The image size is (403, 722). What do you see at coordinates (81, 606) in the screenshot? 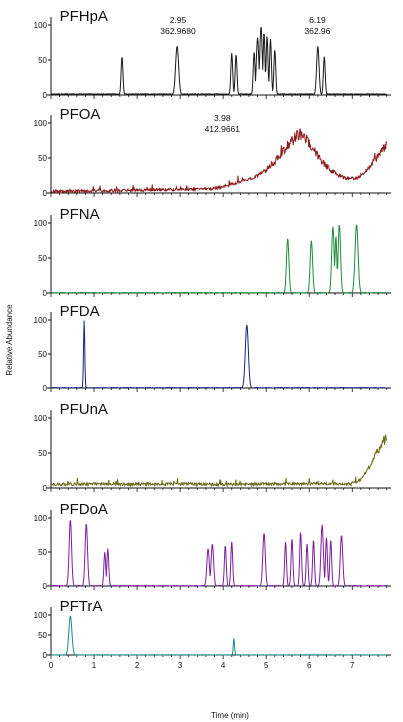
I see `panel-title: PFTrA` at bounding box center [81, 606].